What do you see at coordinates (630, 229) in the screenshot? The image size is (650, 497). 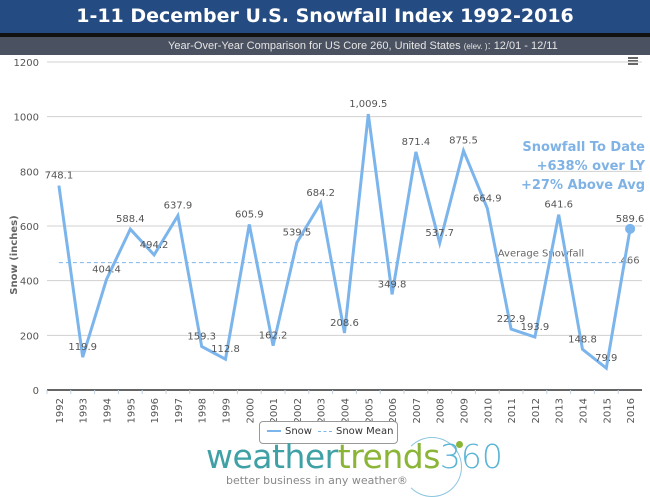 I see `snow-last-point-marker` at bounding box center [630, 229].